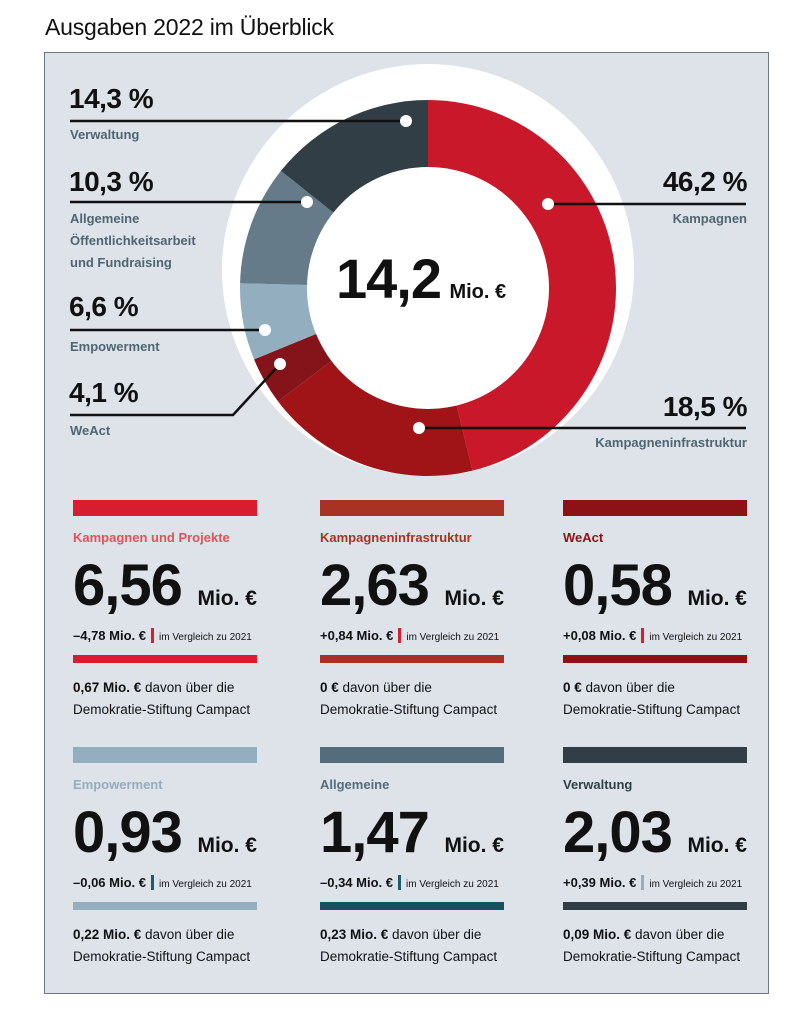  What do you see at coordinates (90, 430) in the screenshot?
I see `slice-label-weact: WeAct` at bounding box center [90, 430].